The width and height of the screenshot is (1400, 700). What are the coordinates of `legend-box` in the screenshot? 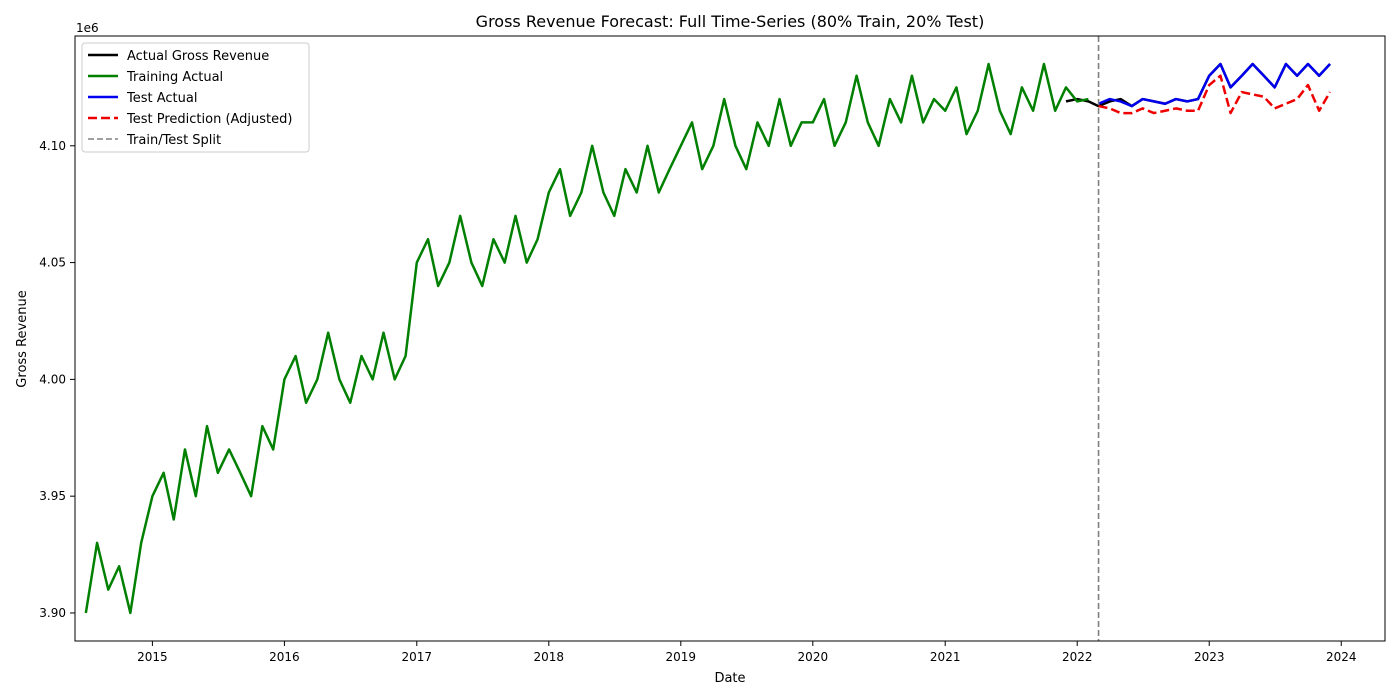 It's located at (195, 97).